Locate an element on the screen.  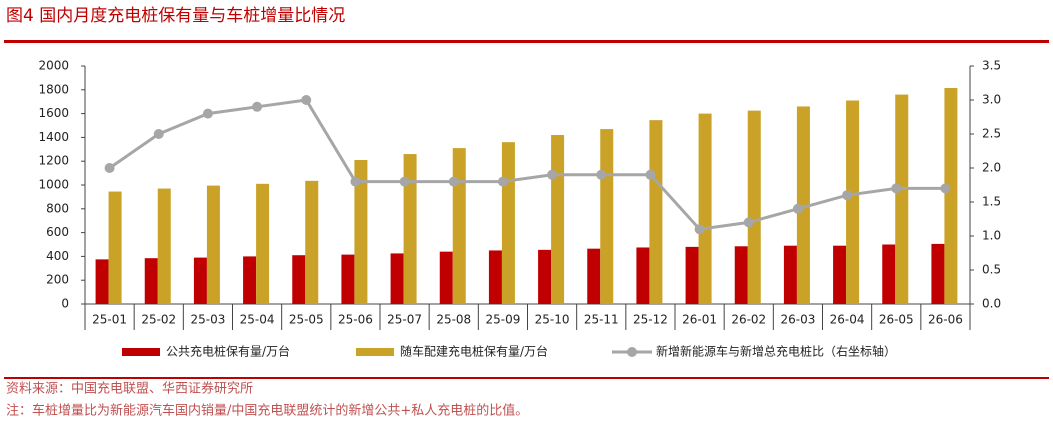
y-tick-label: 0 is located at coordinates (65, 304).